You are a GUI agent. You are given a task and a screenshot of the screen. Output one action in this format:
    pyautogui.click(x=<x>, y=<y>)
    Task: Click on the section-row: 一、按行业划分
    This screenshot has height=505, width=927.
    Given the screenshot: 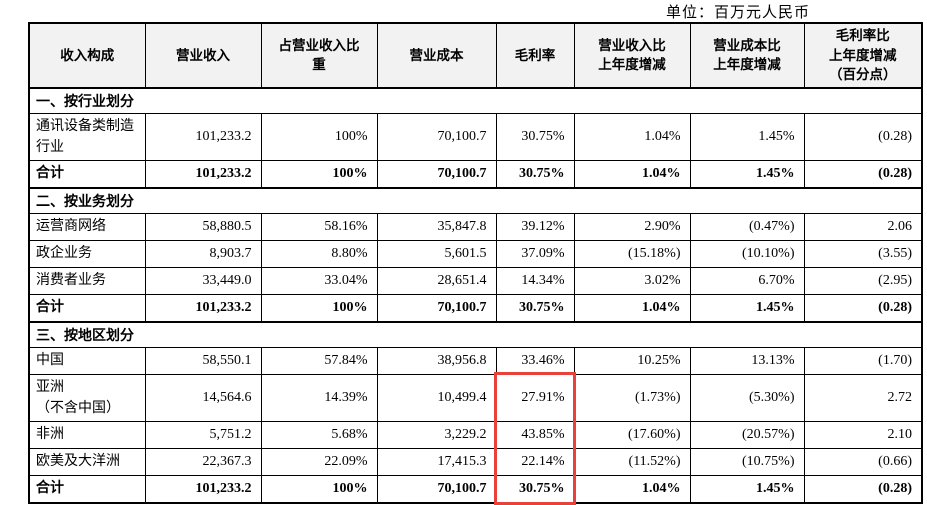 What is the action you would take?
    pyautogui.click(x=475, y=100)
    